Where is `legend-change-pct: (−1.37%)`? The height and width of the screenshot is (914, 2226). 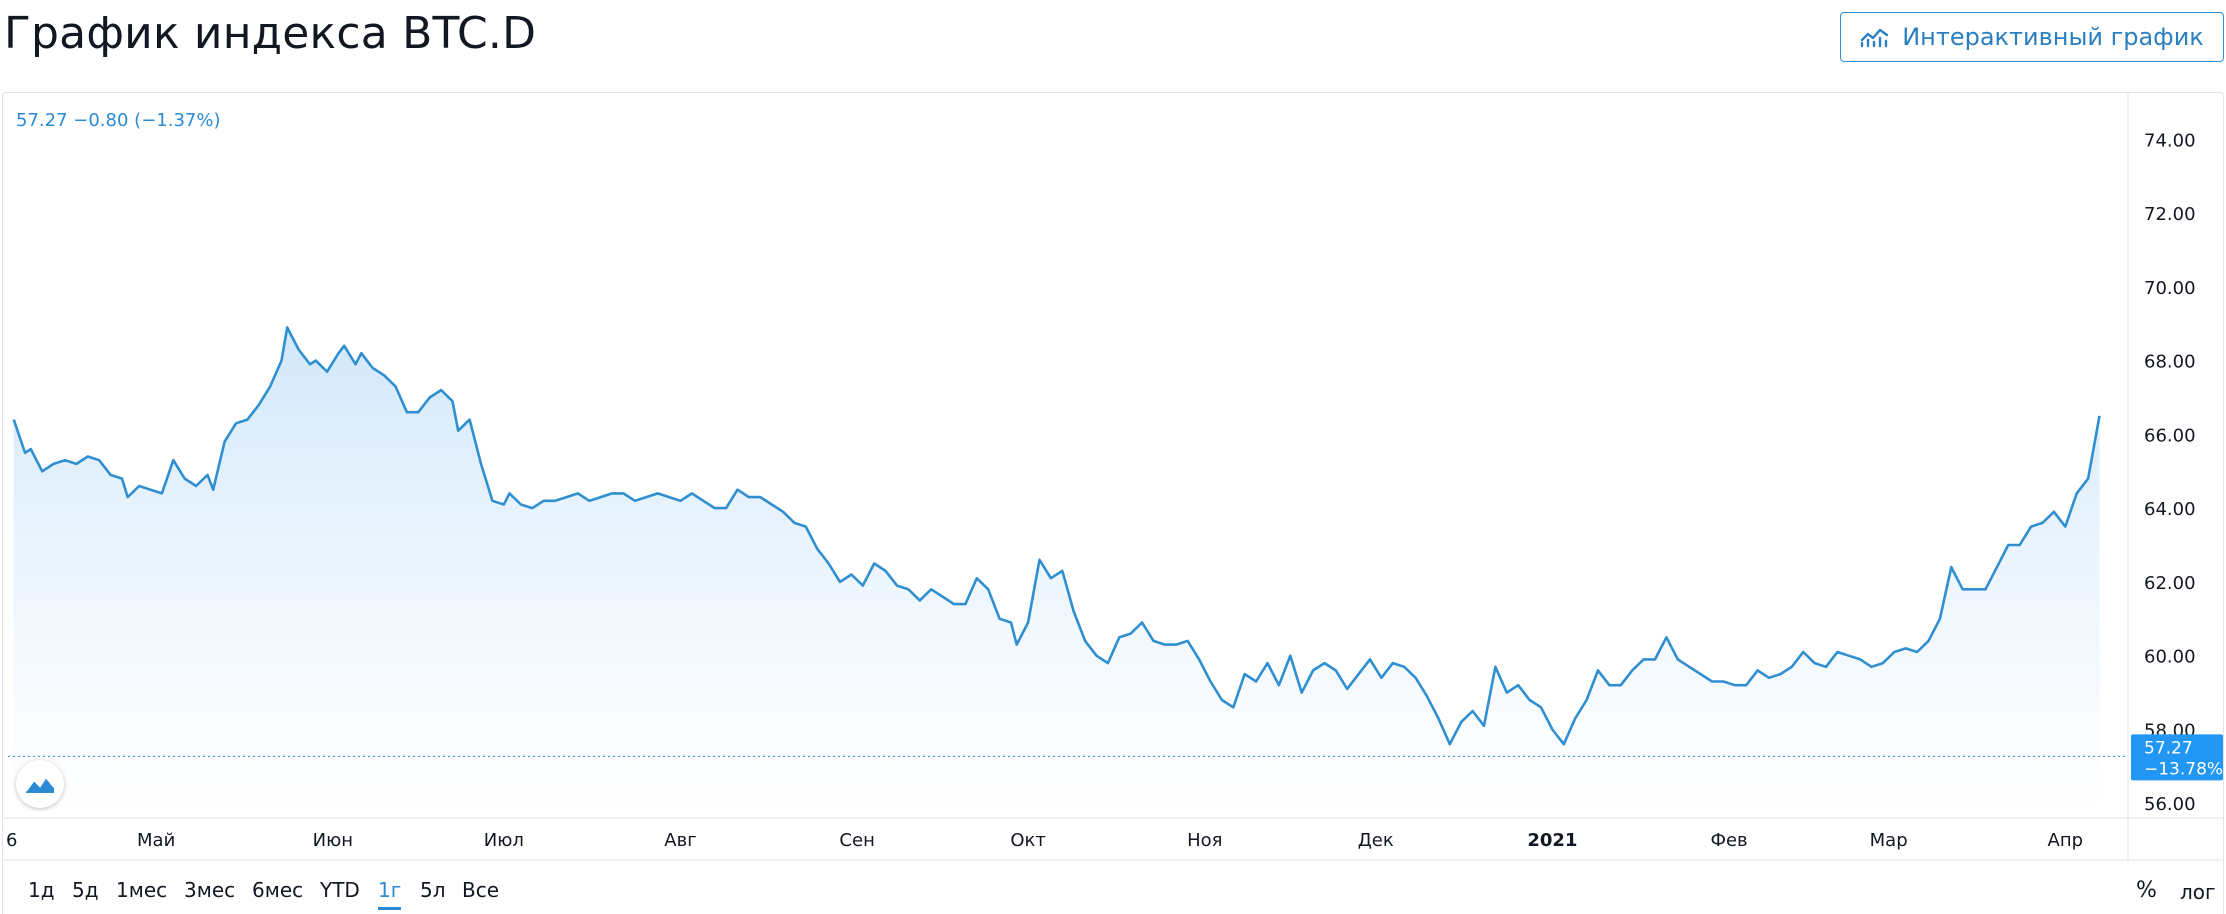
legend-change-pct: (−1.37%) is located at coordinates (177, 120).